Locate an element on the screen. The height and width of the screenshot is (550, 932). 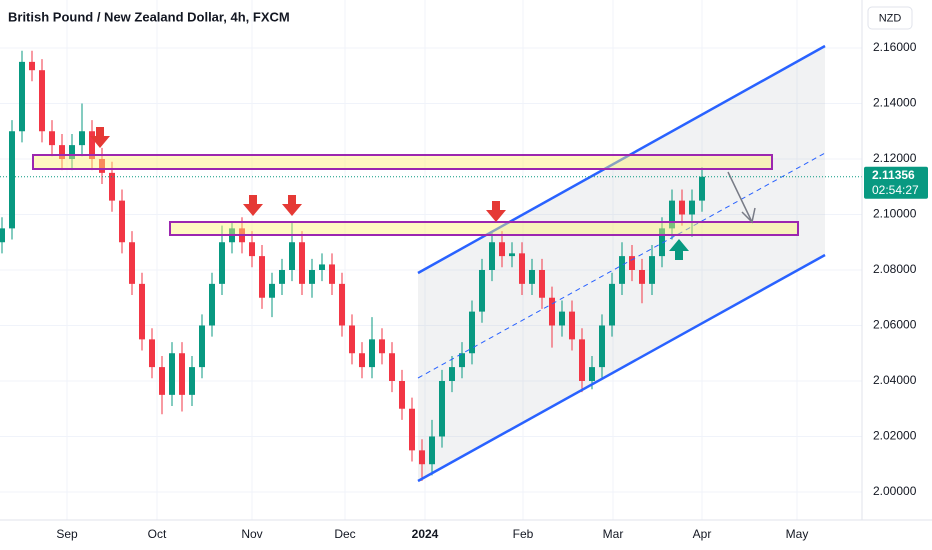
y-tick-label: 2.02000 is located at coordinates (895, 436).